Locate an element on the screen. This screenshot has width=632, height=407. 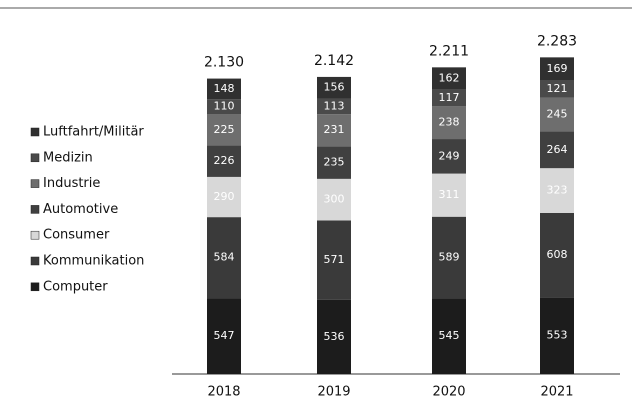
segment-label: 231 is located at coordinates (334, 129).